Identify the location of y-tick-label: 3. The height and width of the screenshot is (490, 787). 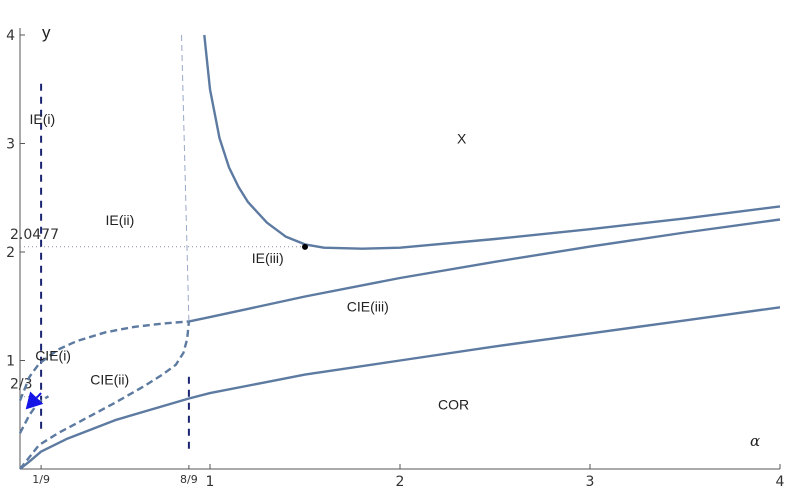
(10, 145).